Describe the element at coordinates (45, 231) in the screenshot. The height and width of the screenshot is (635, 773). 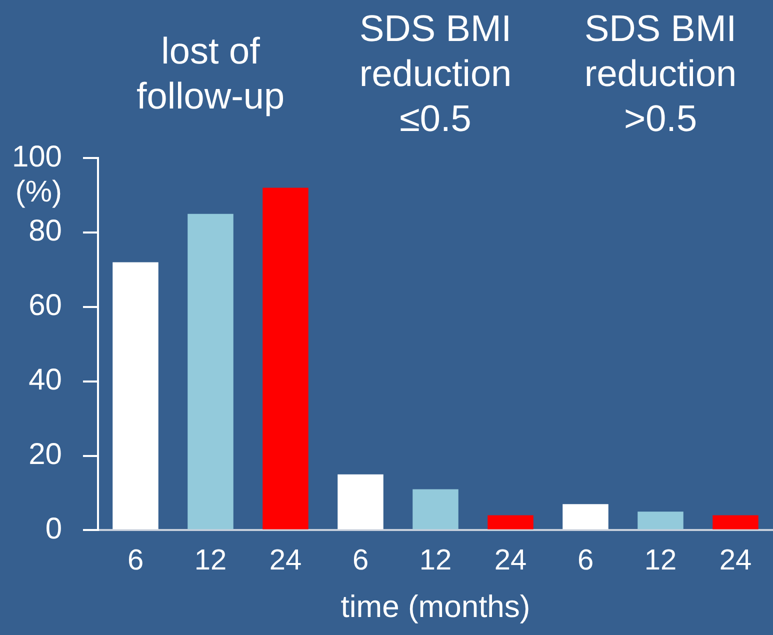
I see `y-tick-label: 80` at that location.